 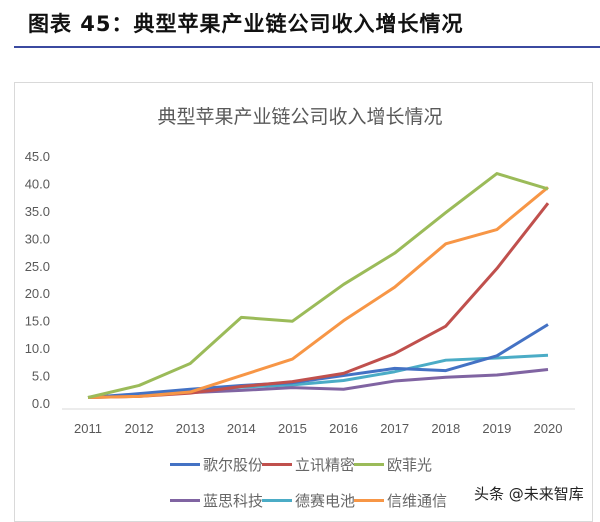 I want to click on figure-heading: 图表 45：典型苹果产业链公司收入增长情况, so click(x=246, y=24).